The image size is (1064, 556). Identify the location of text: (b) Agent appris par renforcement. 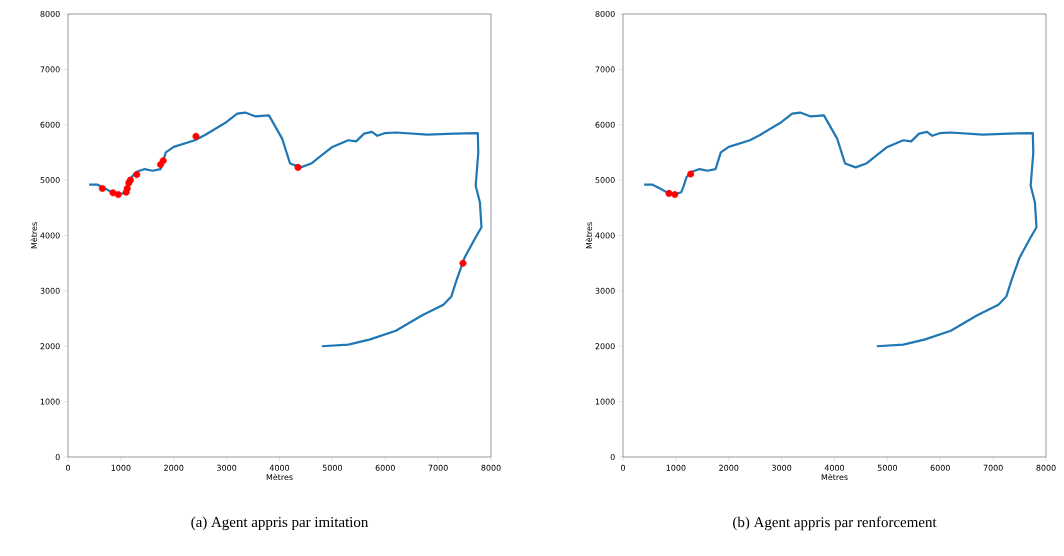
(835, 523).